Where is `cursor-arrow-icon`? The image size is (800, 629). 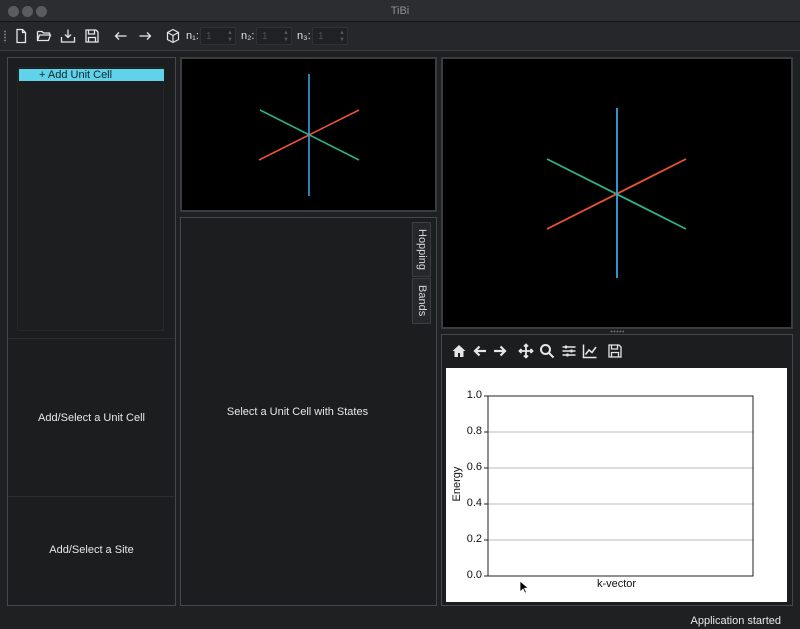
cursor-arrow-icon is located at coordinates (524, 587).